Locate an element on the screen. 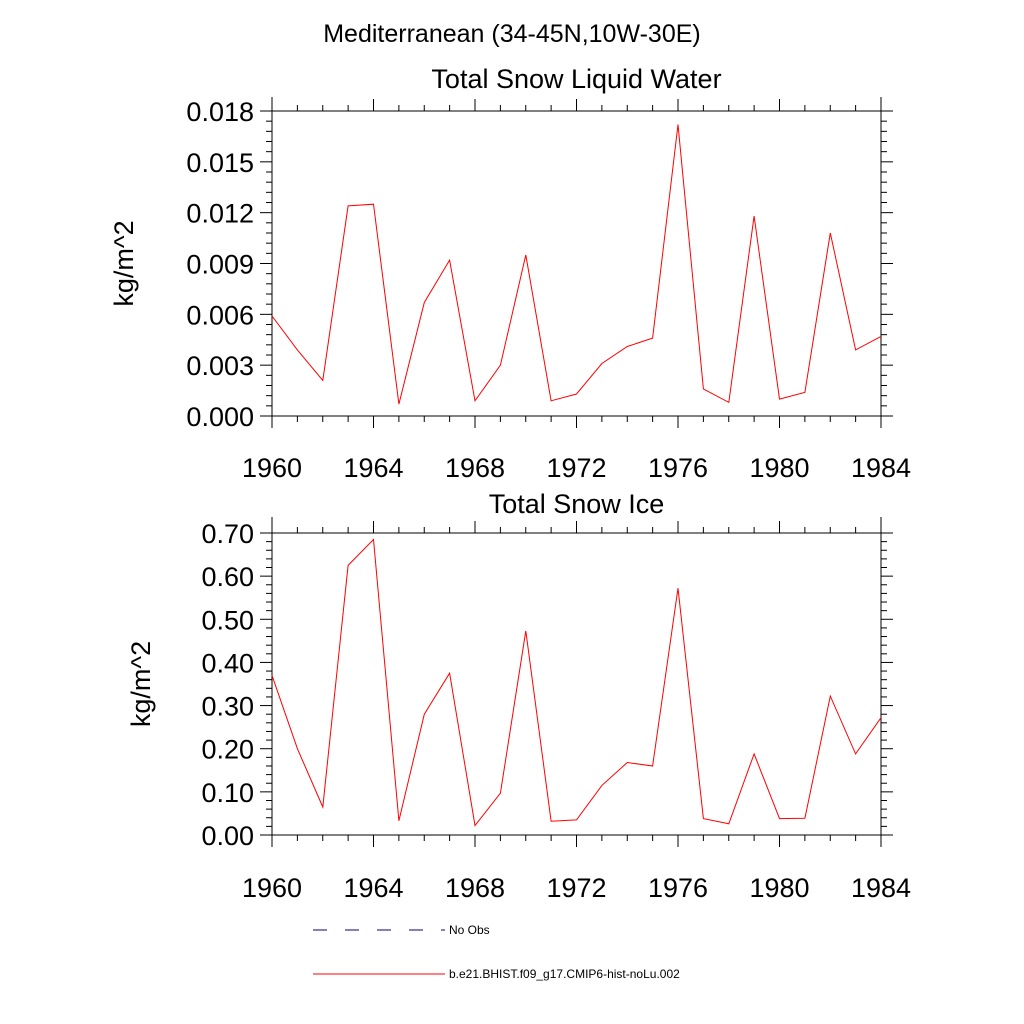 Image resolution: width=1024 pixels, height=1024 pixels. plot-title: Total Snow Ice is located at coordinates (577, 504).